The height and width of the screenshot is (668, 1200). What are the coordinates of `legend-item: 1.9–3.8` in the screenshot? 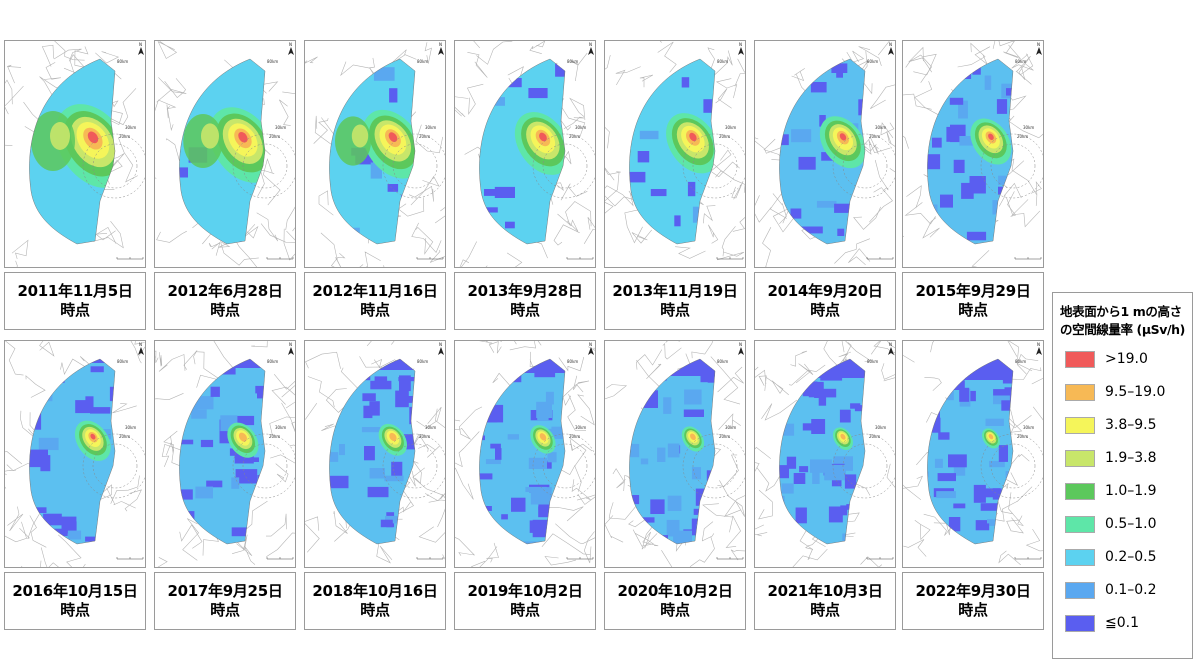 It's located at (1111, 458).